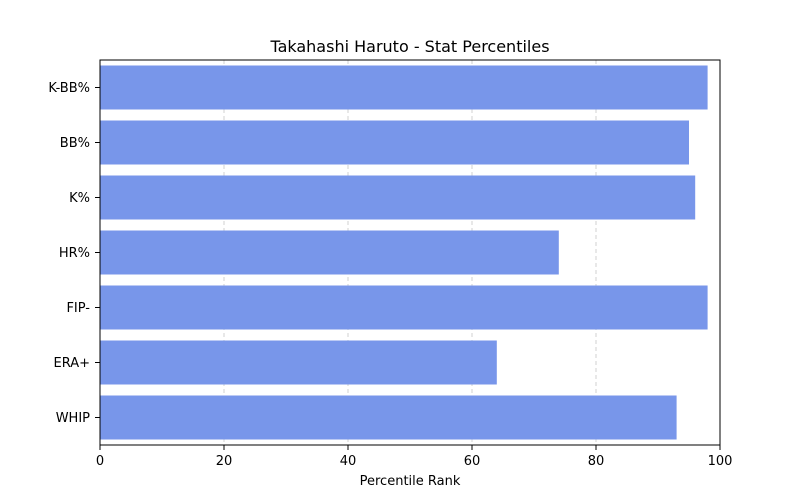 The height and width of the screenshot is (500, 800). What do you see at coordinates (69, 88) in the screenshot?
I see `y-tick-label-0: K-BB%` at bounding box center [69, 88].